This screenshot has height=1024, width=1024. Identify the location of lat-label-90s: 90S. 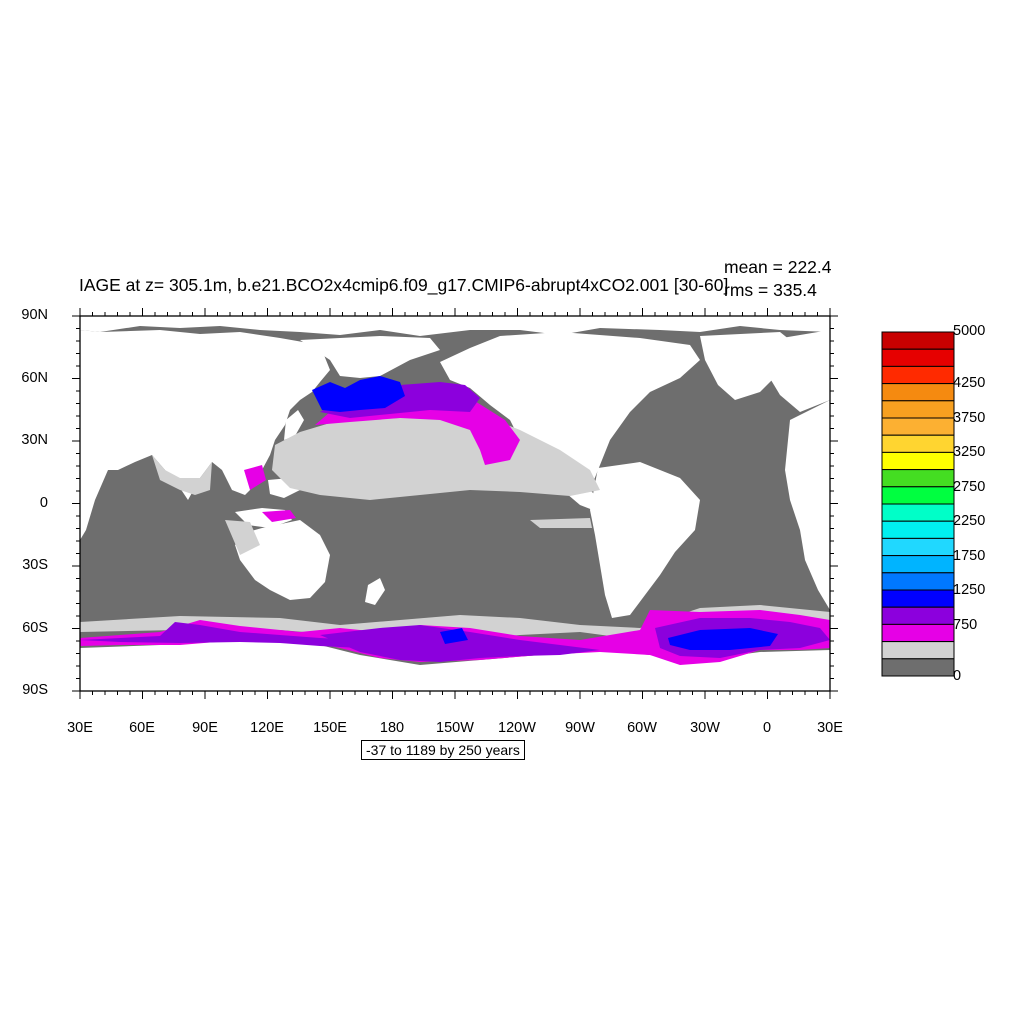
(35, 690).